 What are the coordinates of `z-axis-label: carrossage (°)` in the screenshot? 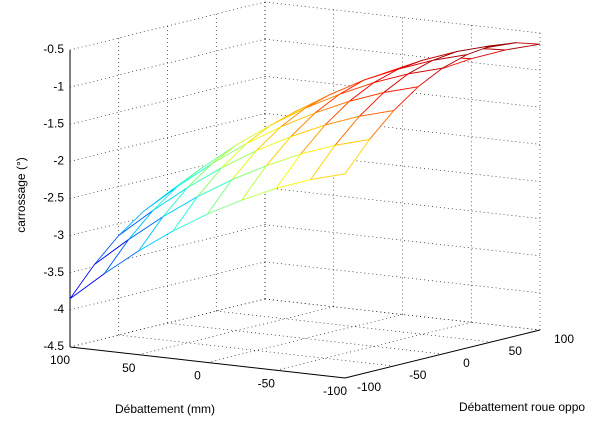 It's located at (21, 195).